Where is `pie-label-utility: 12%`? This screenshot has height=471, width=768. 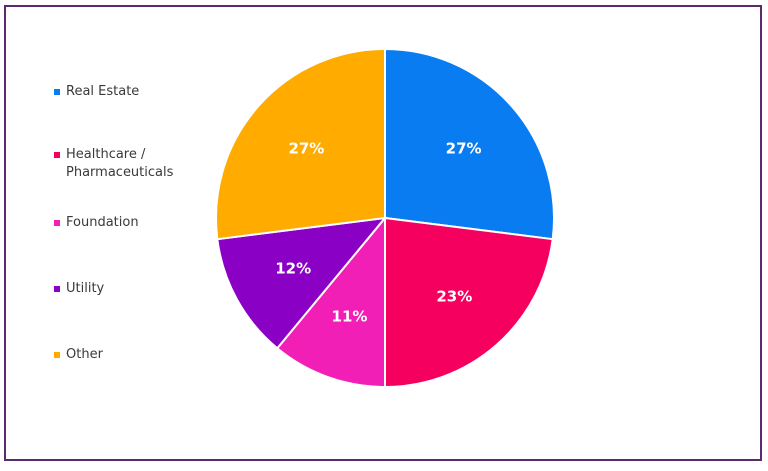
pie-label-utility: 12% is located at coordinates (293, 268).